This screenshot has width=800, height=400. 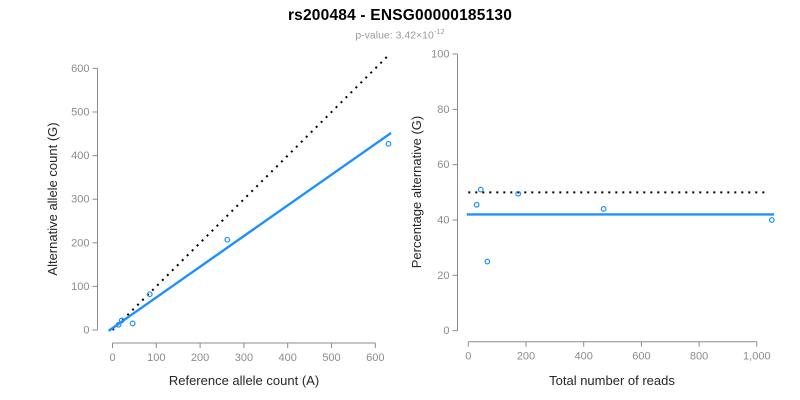 I want to click on x-tick-label: 1,000, so click(x=757, y=357).